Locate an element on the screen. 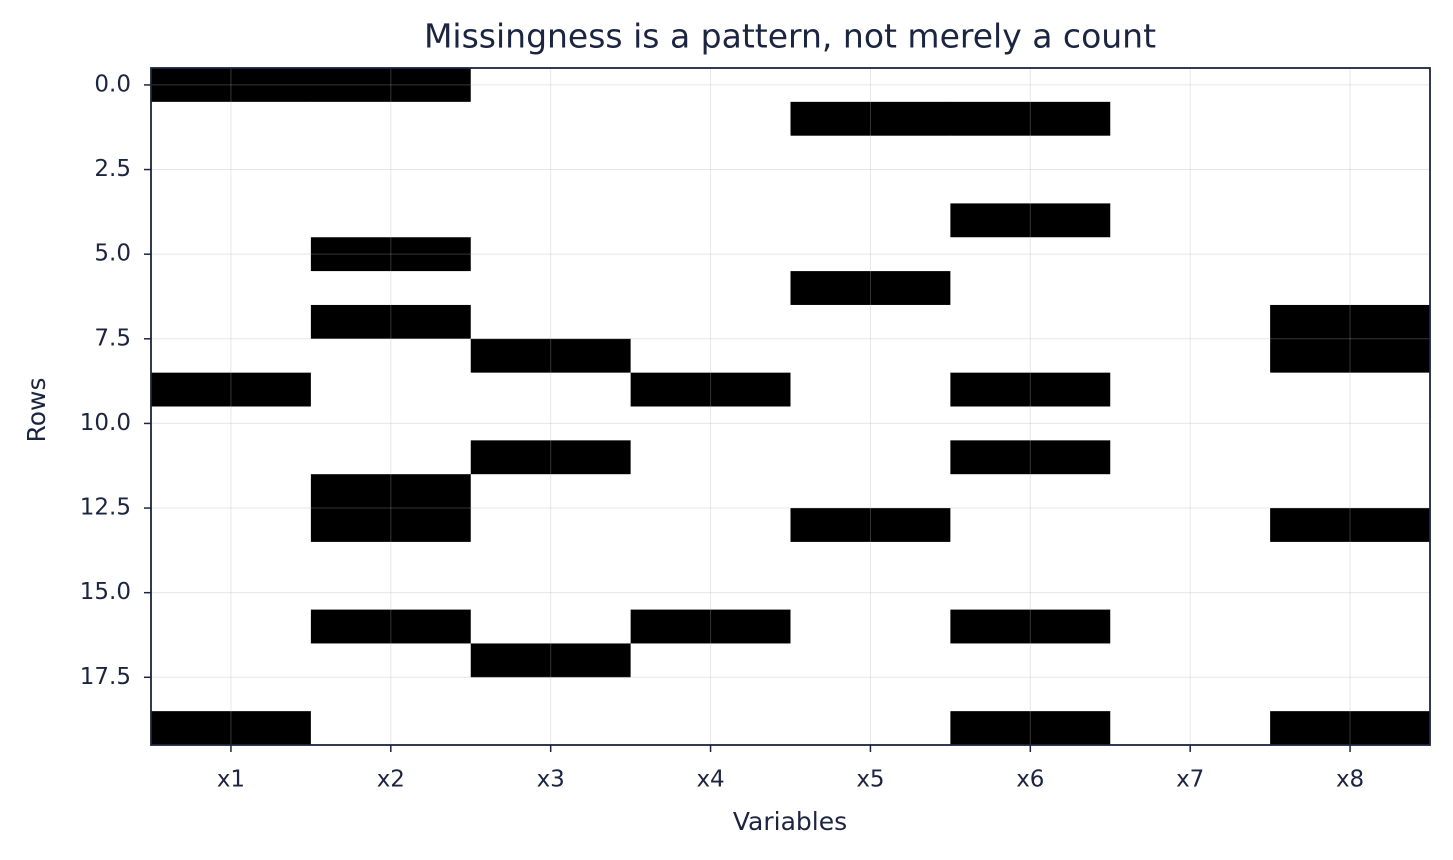 This screenshot has height=860, width=1453. y-tick-label: 10.0 is located at coordinates (105, 423).